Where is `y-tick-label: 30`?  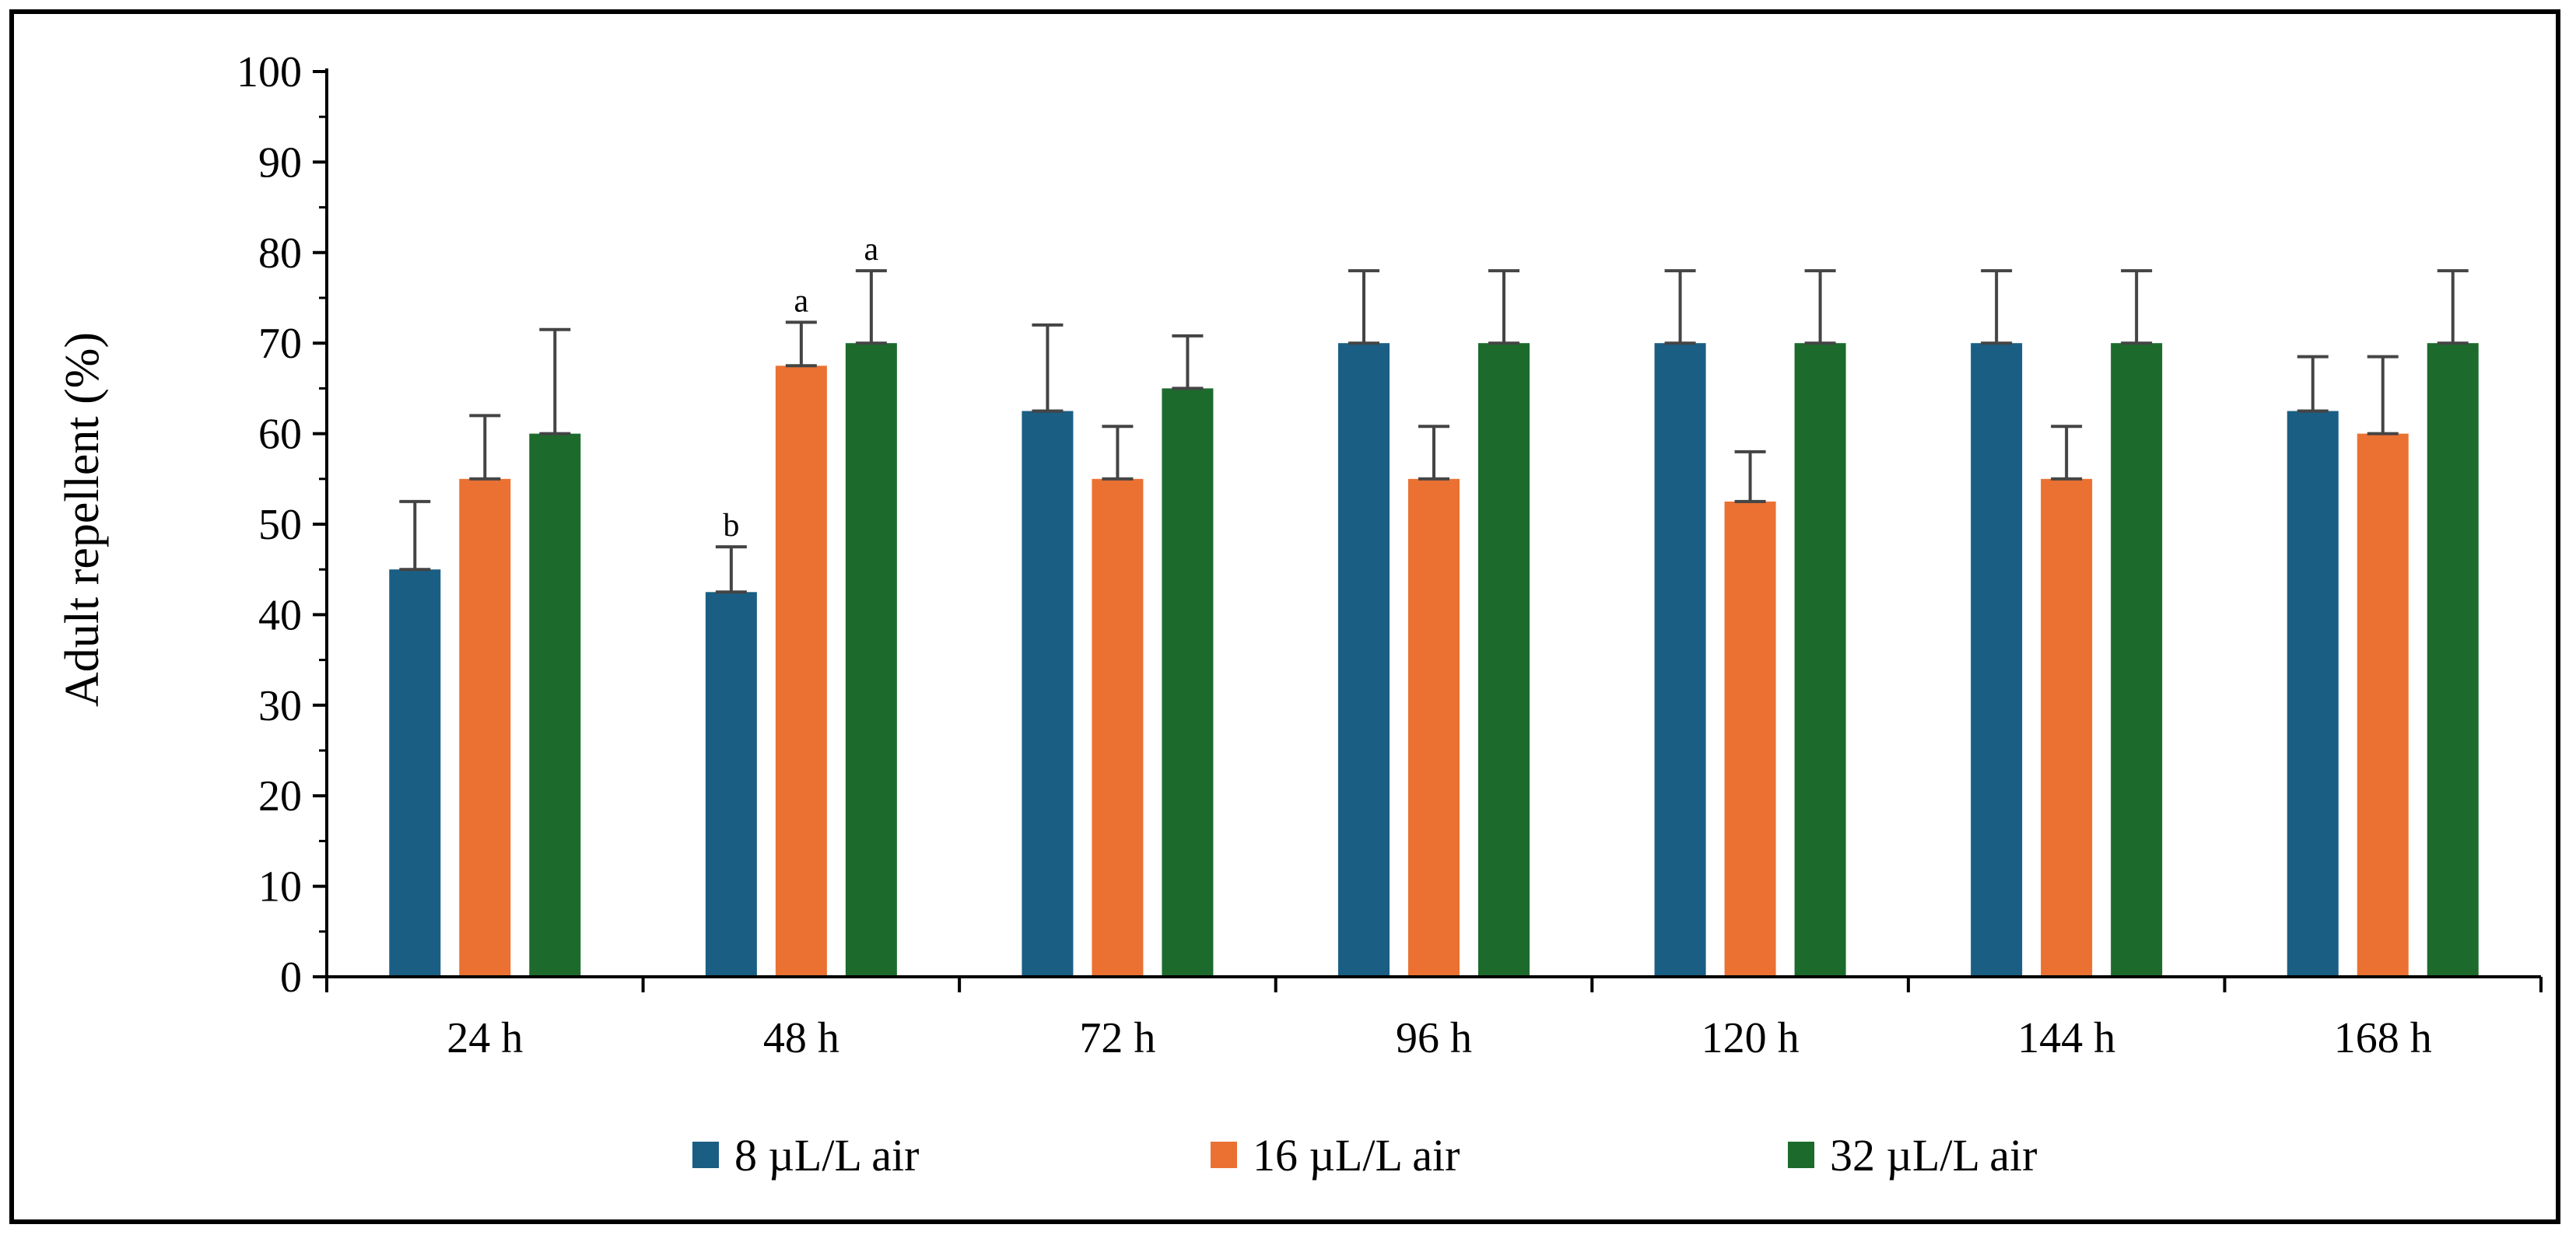
y-tick-label: 30 is located at coordinates (280, 706).